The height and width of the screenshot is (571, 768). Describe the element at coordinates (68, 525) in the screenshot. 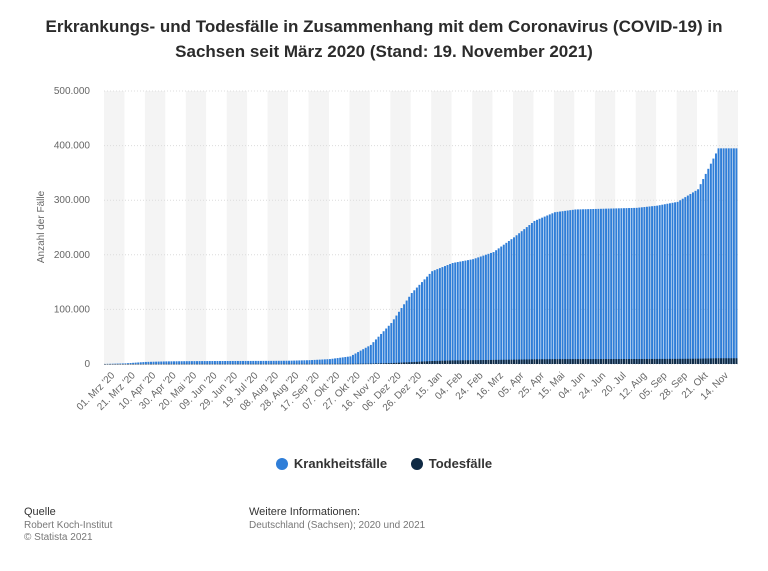

I see `source-name: Robert Koch-Institut` at that location.